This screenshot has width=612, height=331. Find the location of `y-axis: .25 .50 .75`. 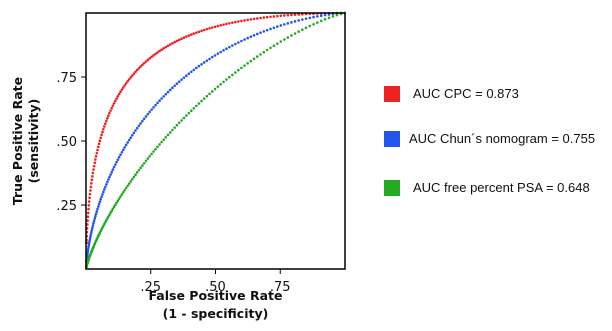

y-axis: .25 .50 .75 is located at coordinates (71, 142).